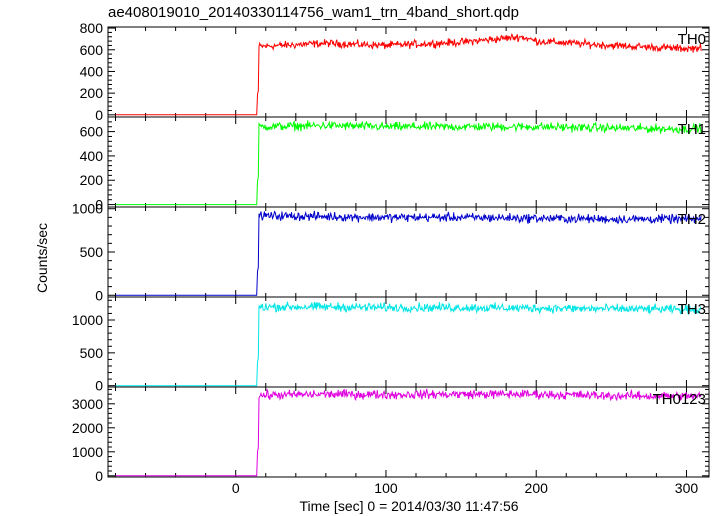 The image size is (717, 516). Describe the element at coordinates (42, 258) in the screenshot. I see `y-axis-label: Counts/sec` at that location.